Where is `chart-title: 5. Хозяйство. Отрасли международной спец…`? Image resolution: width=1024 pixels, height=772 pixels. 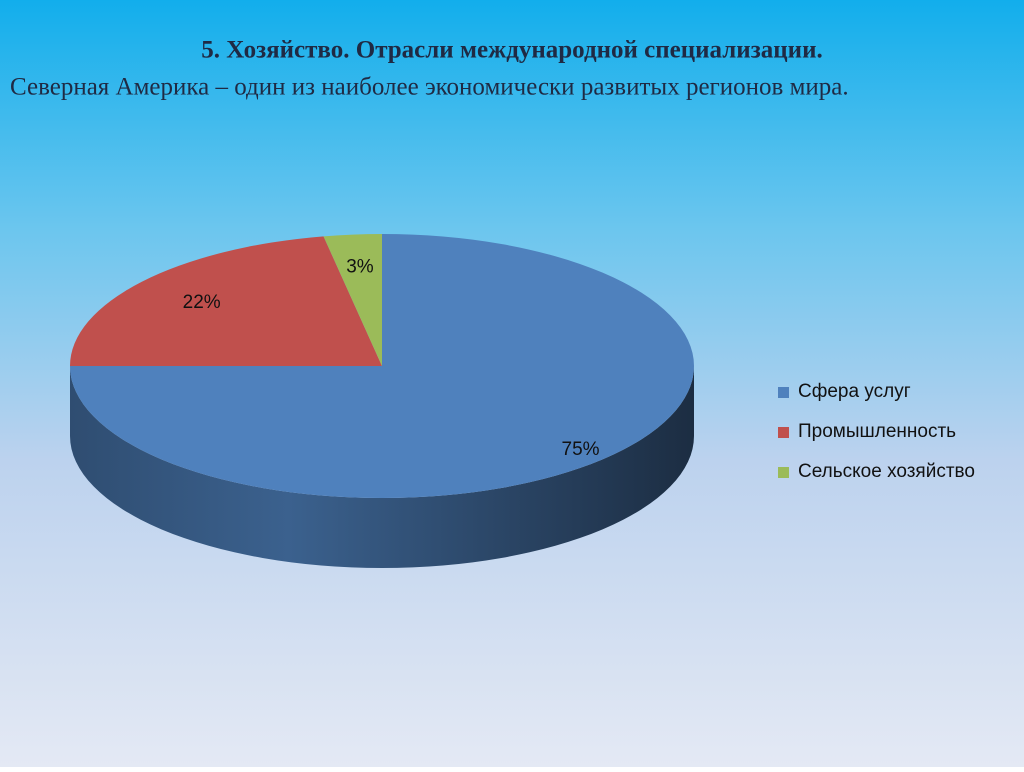 chart-title: 5. Хозяйство. Отрасли международной спец… is located at coordinates (511, 50).